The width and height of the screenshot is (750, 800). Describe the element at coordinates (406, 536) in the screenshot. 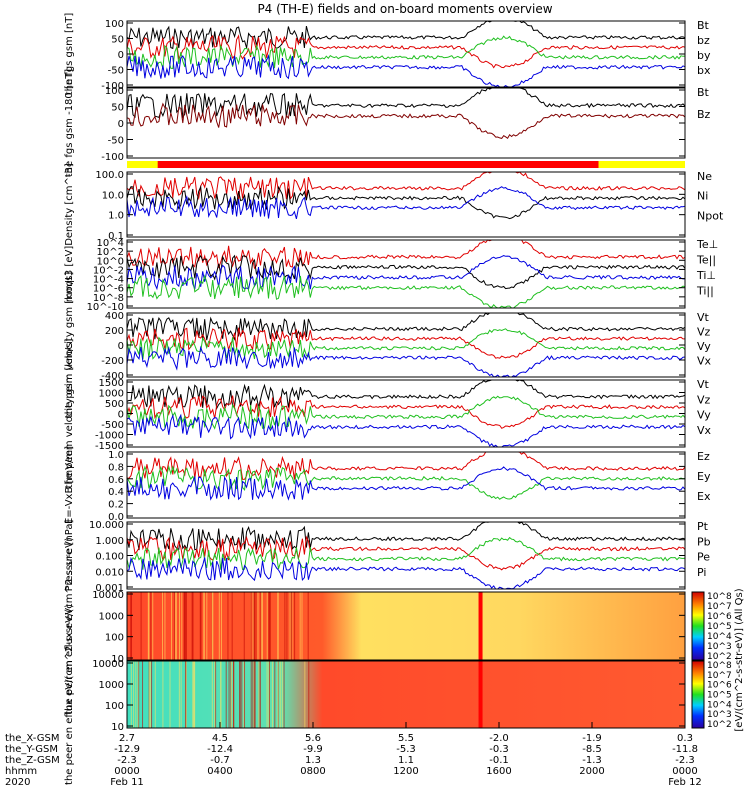

I see `series-line-Pt` at that location.